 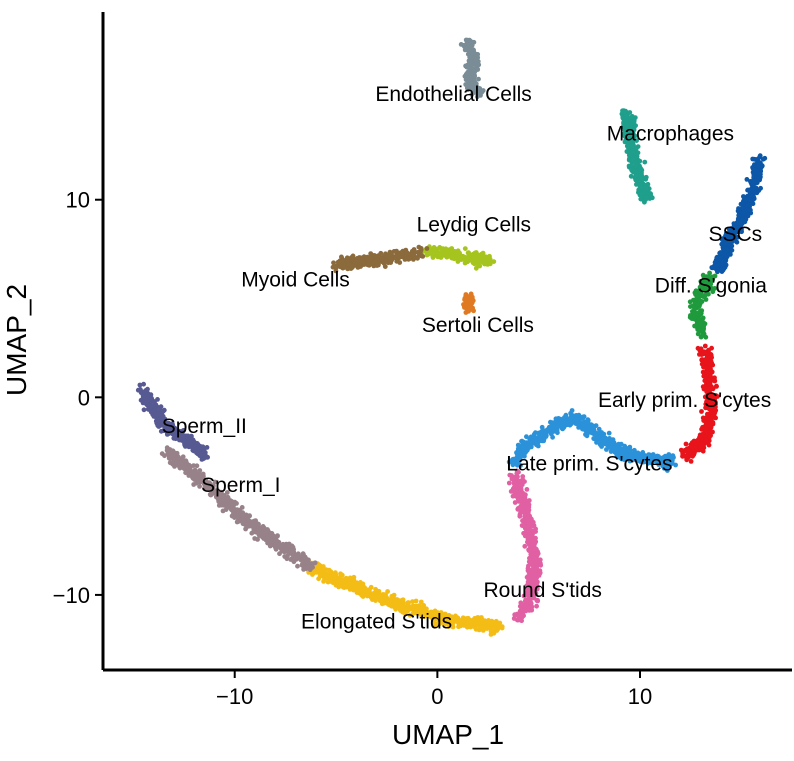 I want to click on cluster-round-s-tids, so click(x=525, y=546).